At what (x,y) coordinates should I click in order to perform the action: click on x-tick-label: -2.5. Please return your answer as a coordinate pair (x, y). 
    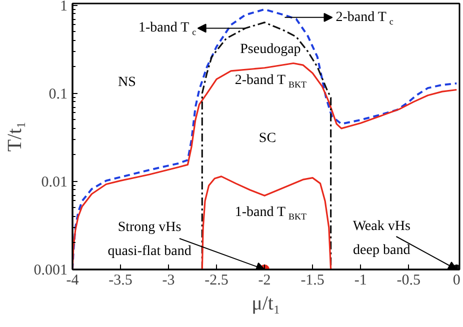
    Looking at the image, I should click on (216, 280).